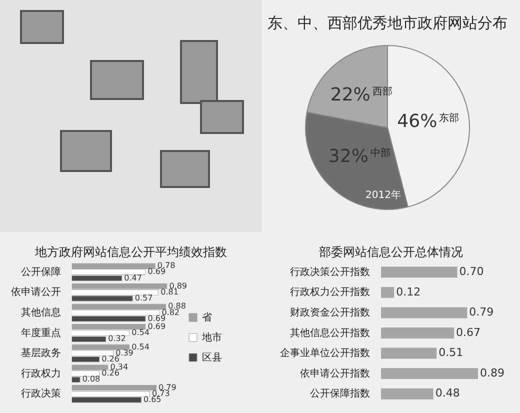  What do you see at coordinates (152, 399) in the screenshot?
I see `data-label: 0.65` at bounding box center [152, 399].